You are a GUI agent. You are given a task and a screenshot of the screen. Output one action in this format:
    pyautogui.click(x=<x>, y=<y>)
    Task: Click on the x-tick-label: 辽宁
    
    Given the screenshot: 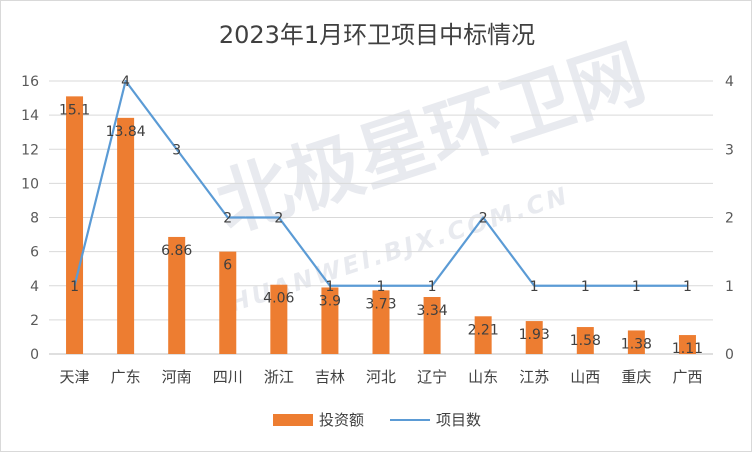 What is the action you would take?
    pyautogui.click(x=432, y=377)
    